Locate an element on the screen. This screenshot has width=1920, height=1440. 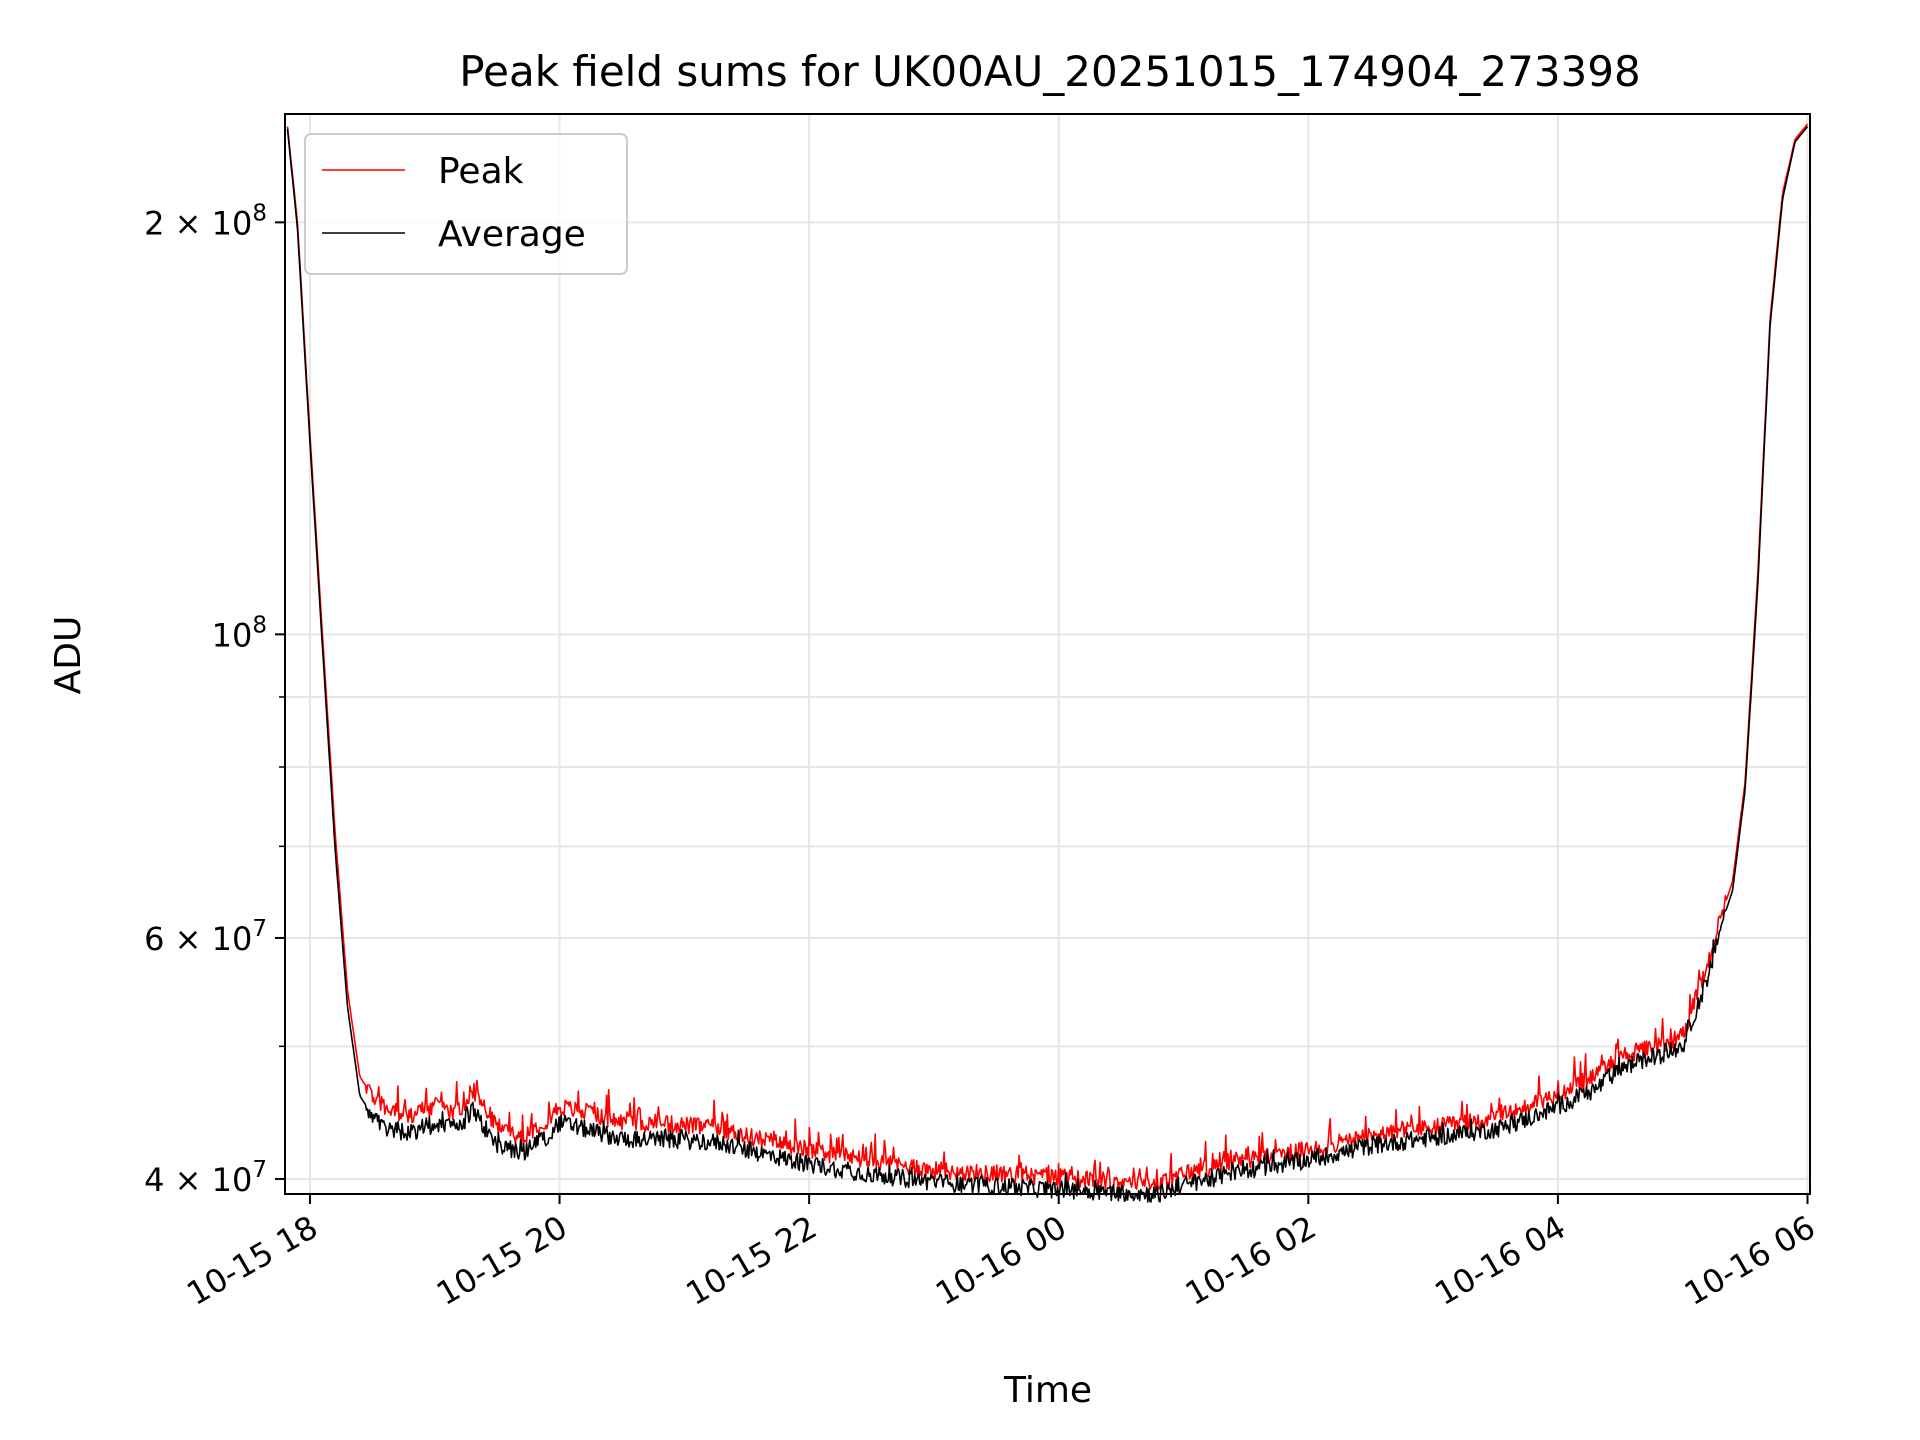
y-tick-label: 6 × 107 is located at coordinates (205, 937).